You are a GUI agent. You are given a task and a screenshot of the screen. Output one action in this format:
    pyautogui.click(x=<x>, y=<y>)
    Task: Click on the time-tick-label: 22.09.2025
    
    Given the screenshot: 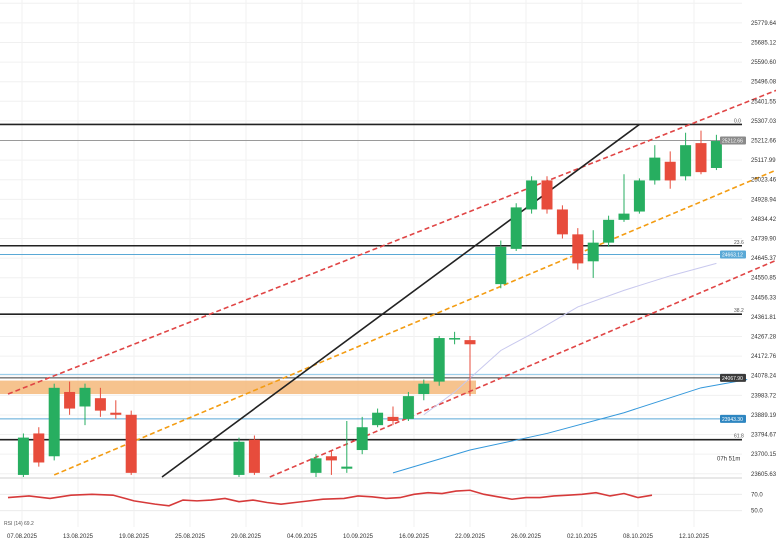 What is the action you would take?
    pyautogui.click(x=470, y=537)
    